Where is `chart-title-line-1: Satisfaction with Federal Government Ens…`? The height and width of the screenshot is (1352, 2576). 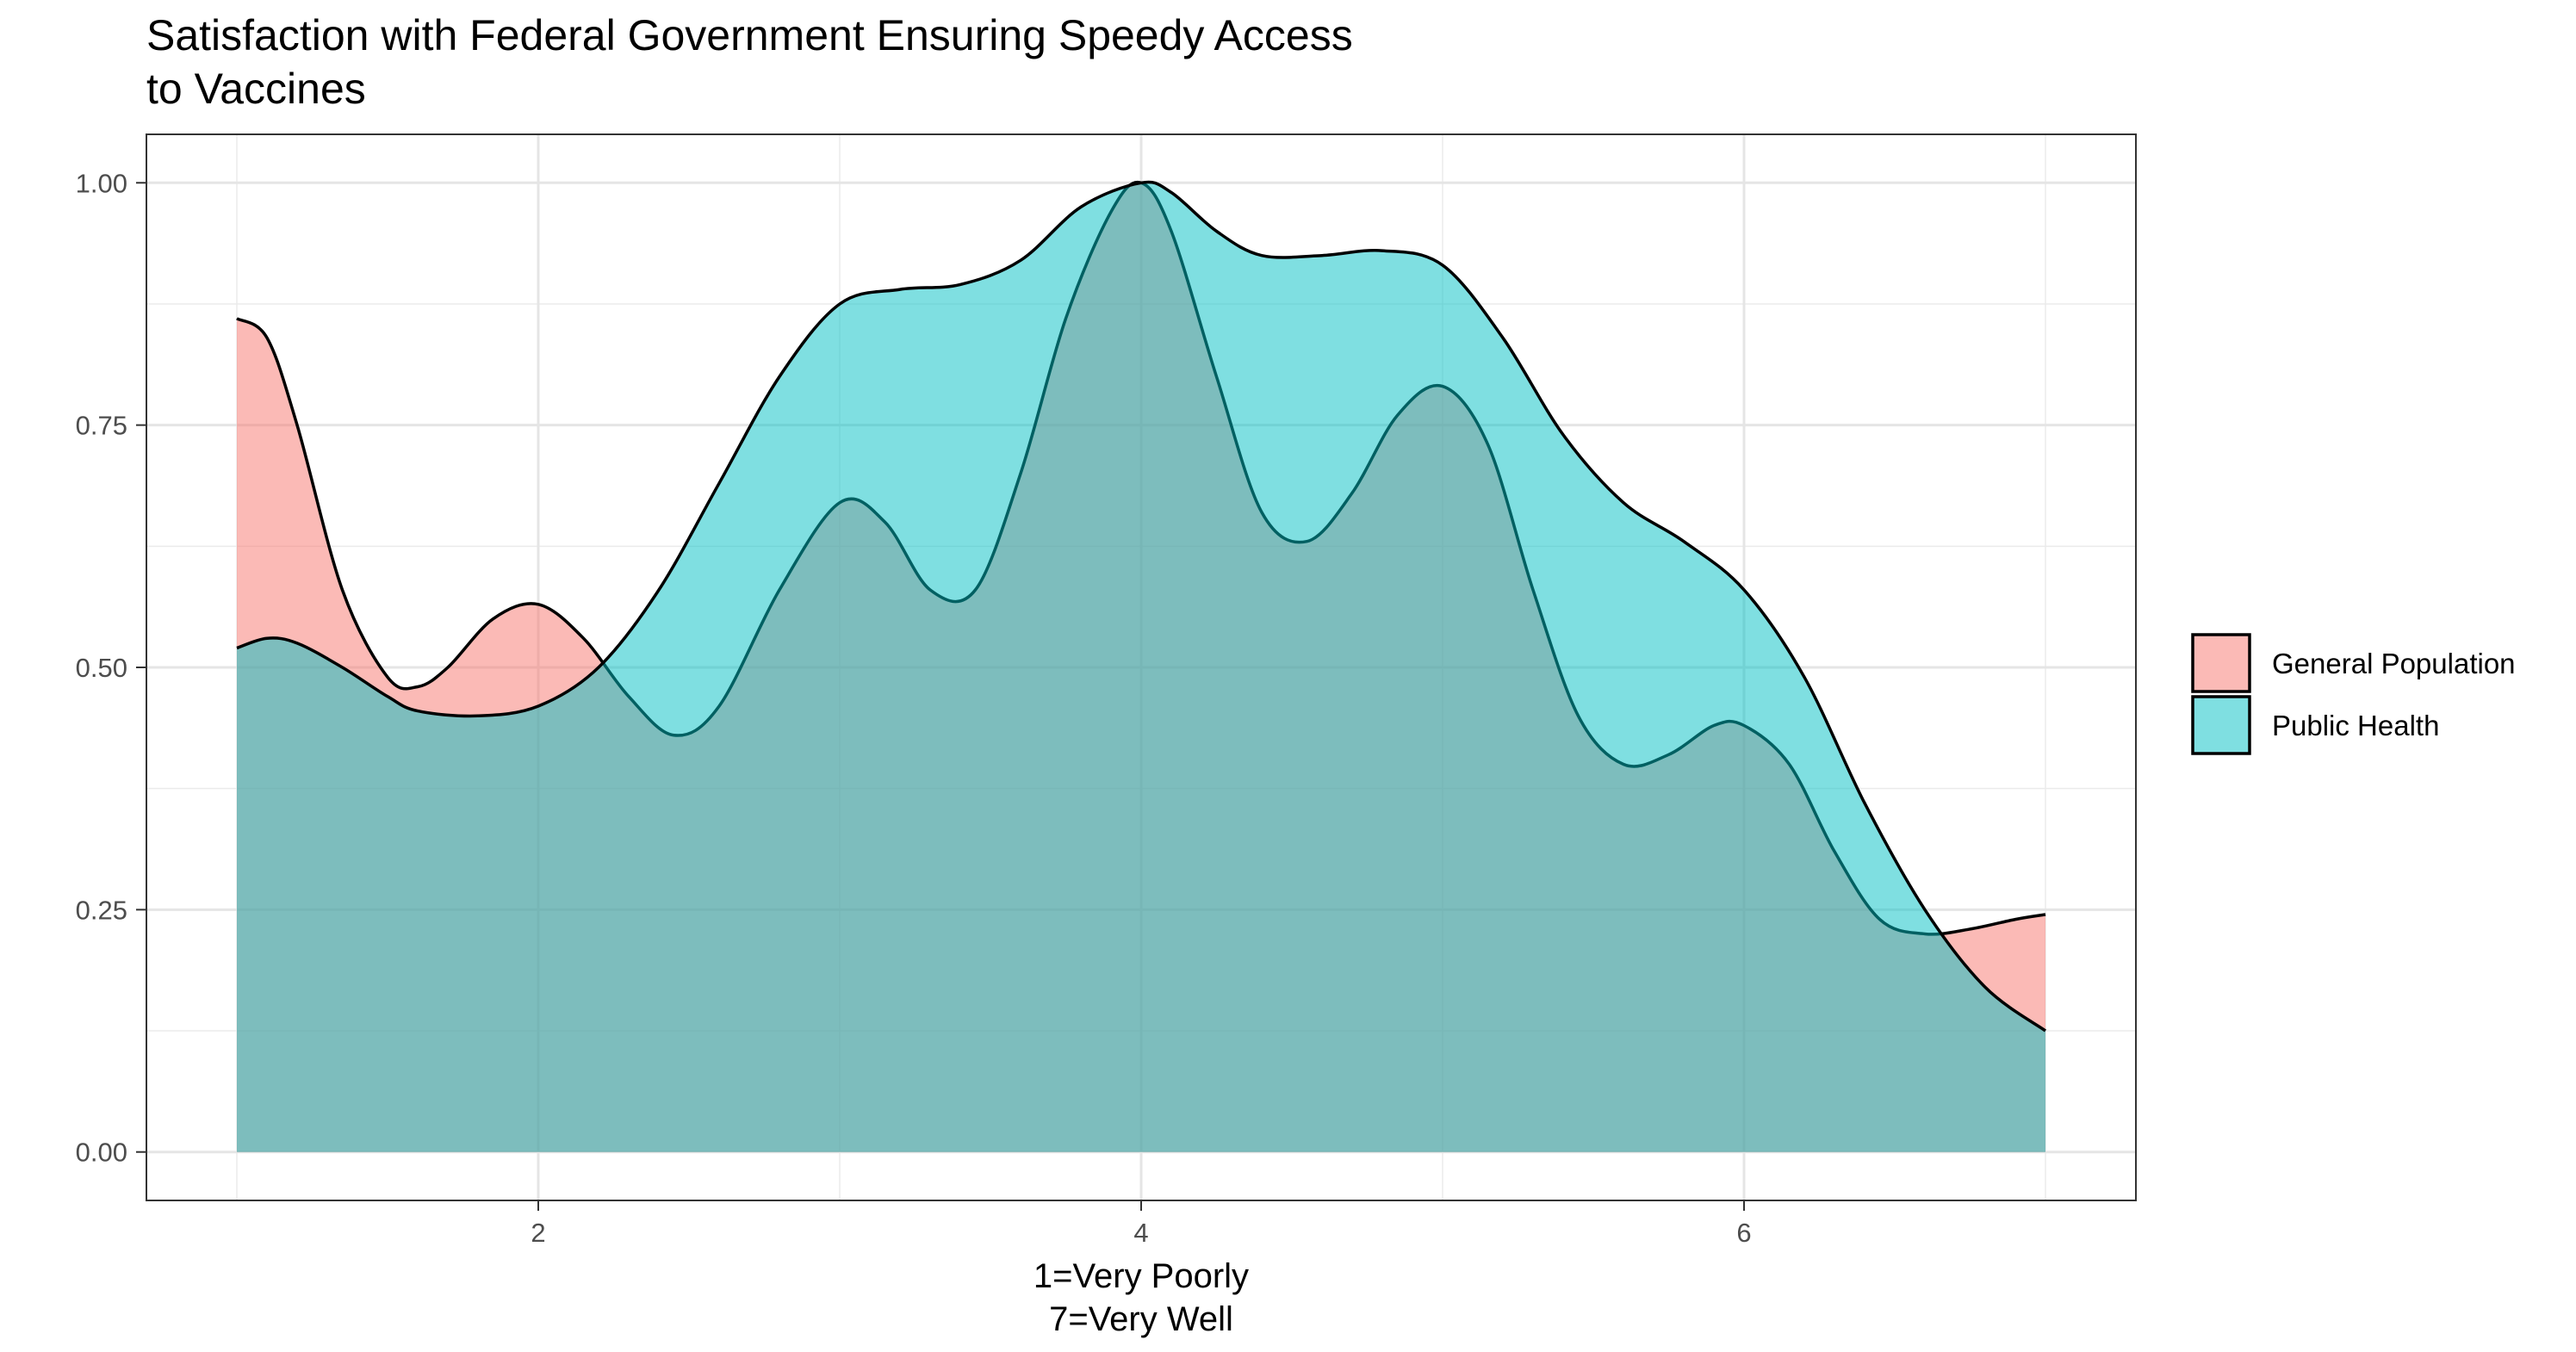
chart-title-line-1: Satisfaction with Federal Government Ens… is located at coordinates (749, 35).